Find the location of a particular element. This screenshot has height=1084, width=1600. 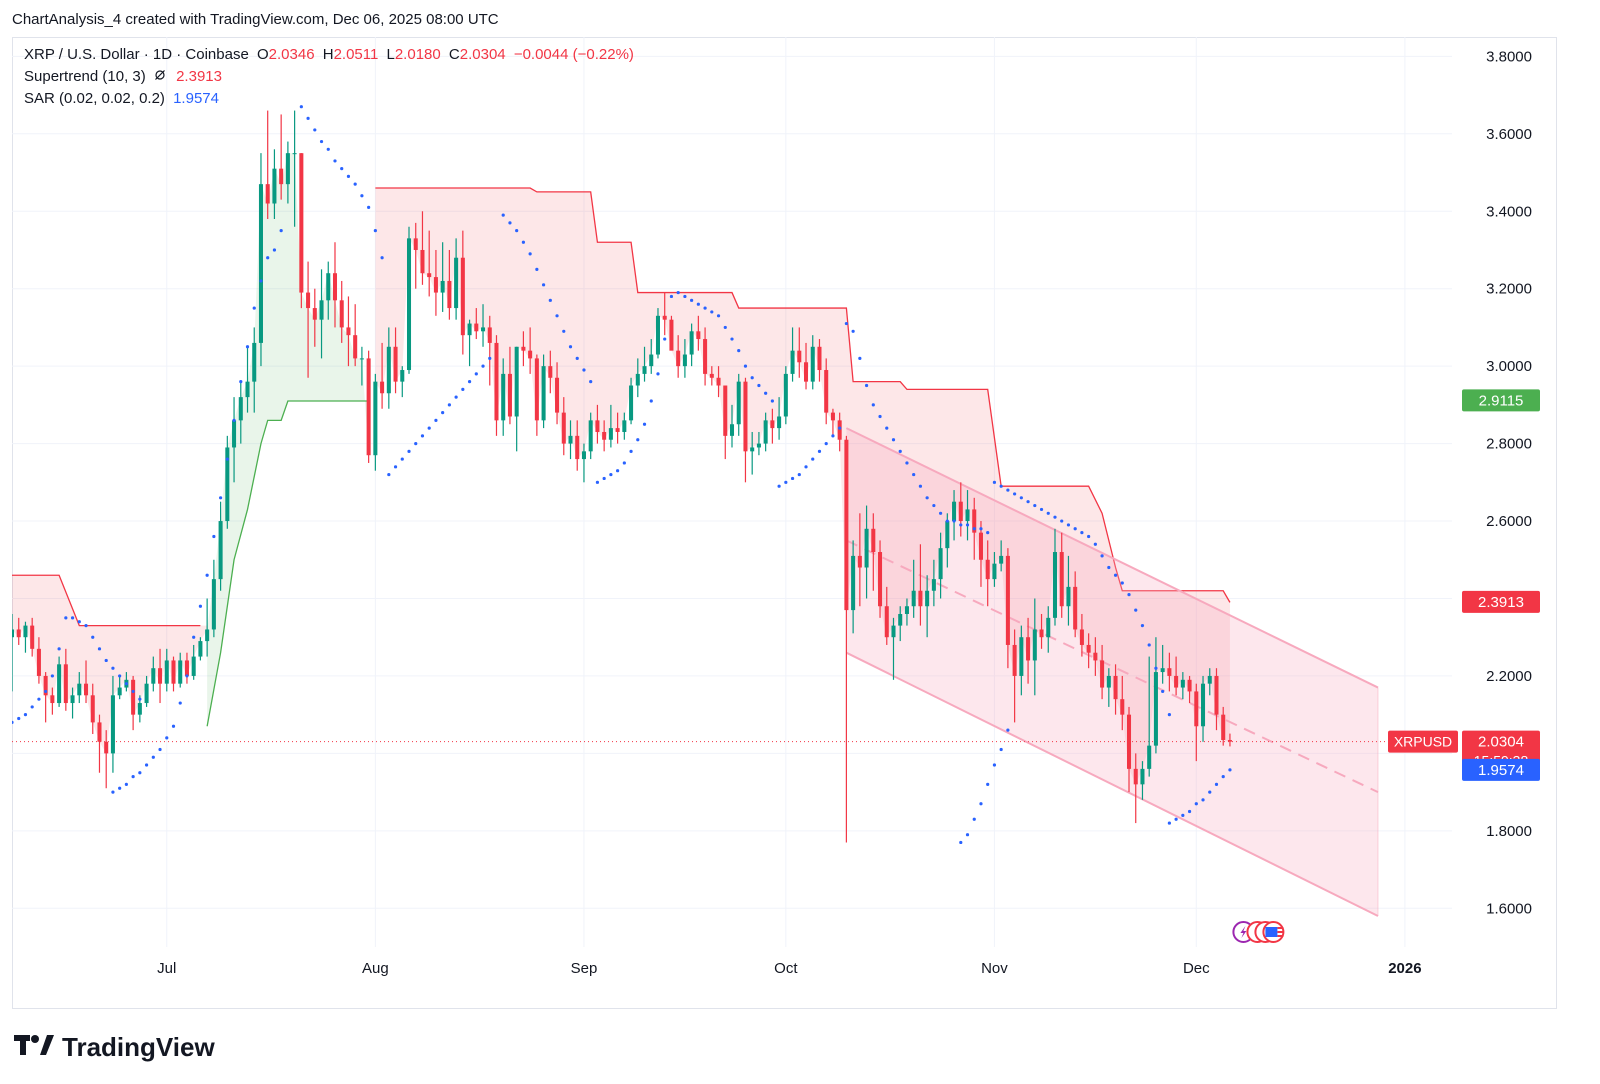

supertrend-down-price-tag: 2.3913 is located at coordinates (1501, 601).